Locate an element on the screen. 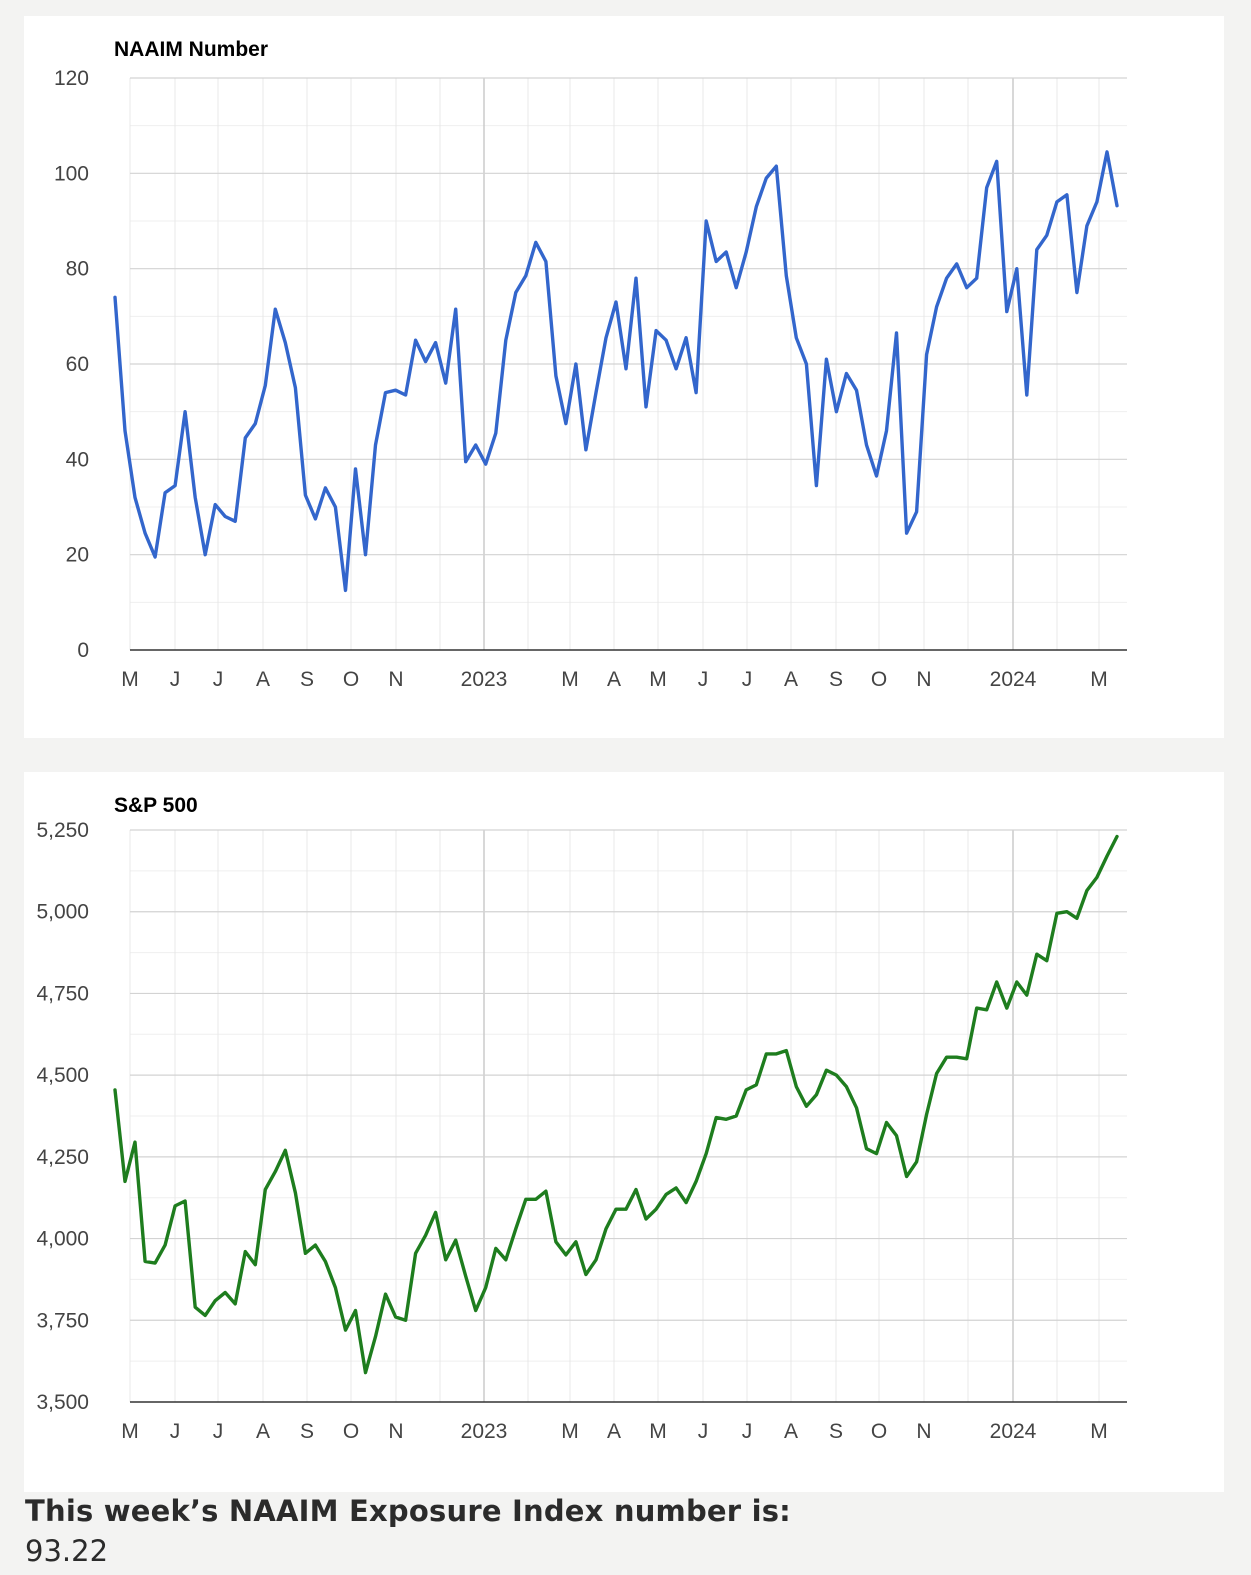 The width and height of the screenshot is (1251, 1575). chart-title: S&P 500 is located at coordinates (156, 805).